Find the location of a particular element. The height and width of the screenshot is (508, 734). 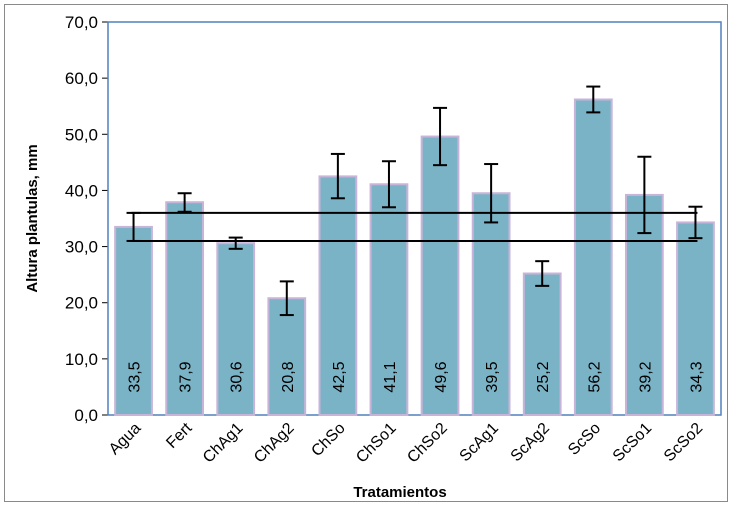

y-tick-label: 70,0 is located at coordinates (81, 22).